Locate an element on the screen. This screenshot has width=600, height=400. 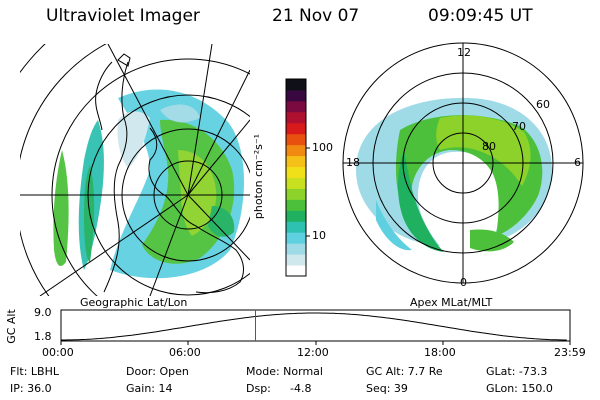
status-seq: Seq: 39 is located at coordinates (387, 388).